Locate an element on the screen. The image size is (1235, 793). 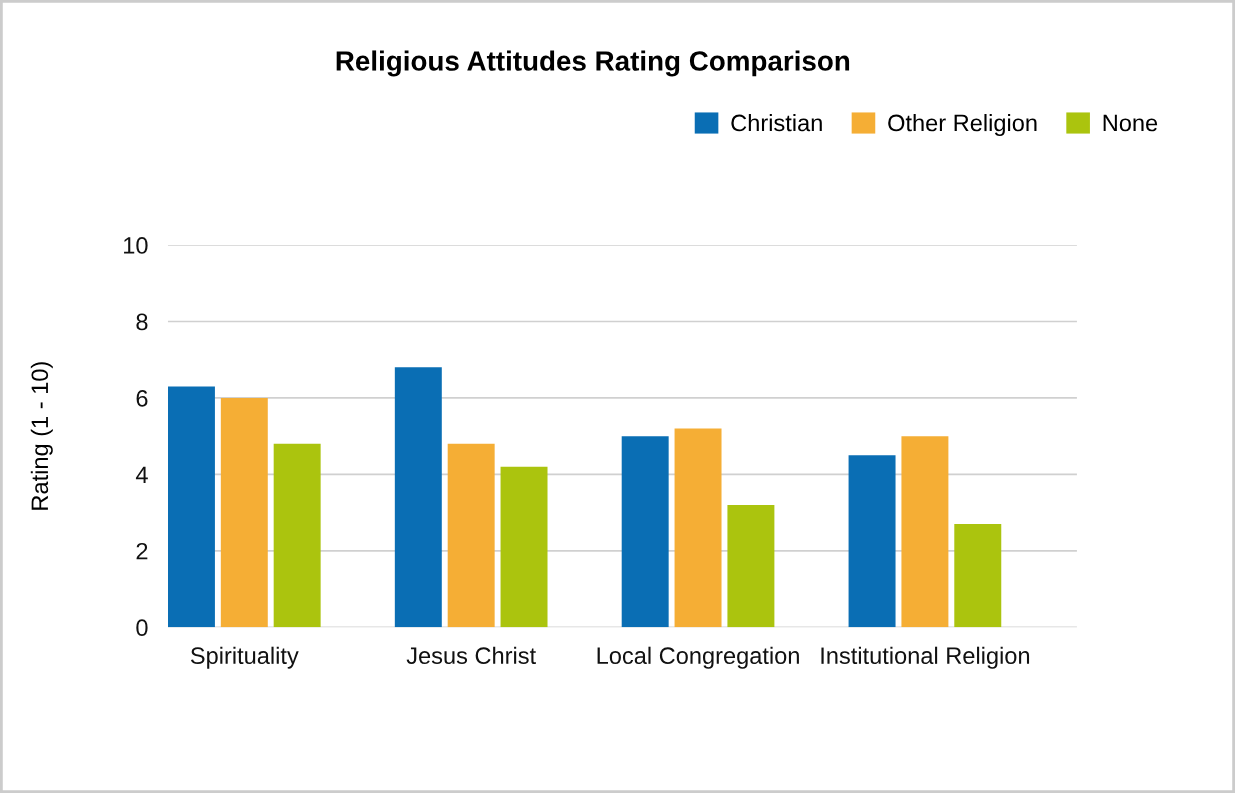
legend-label: Other Religion is located at coordinates (962, 124).